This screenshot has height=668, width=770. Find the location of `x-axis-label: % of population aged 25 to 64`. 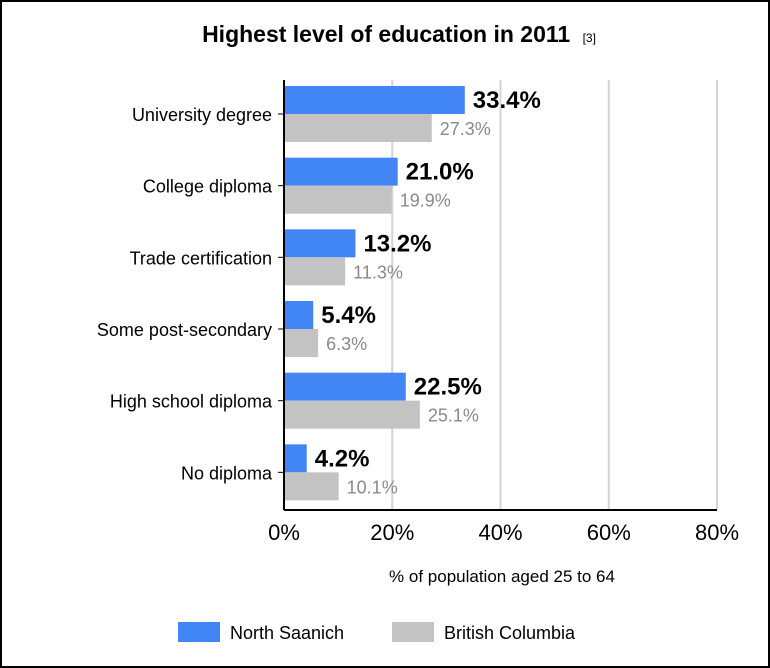

x-axis-label: % of population aged 25 to 64 is located at coordinates (502, 576).